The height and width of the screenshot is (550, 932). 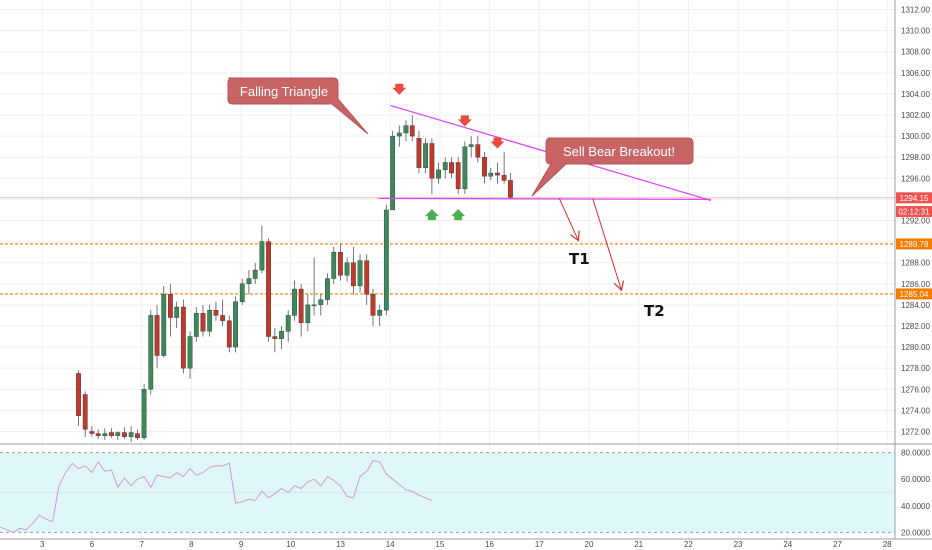 I want to click on price-tag-label: 1289.78, so click(x=914, y=244).